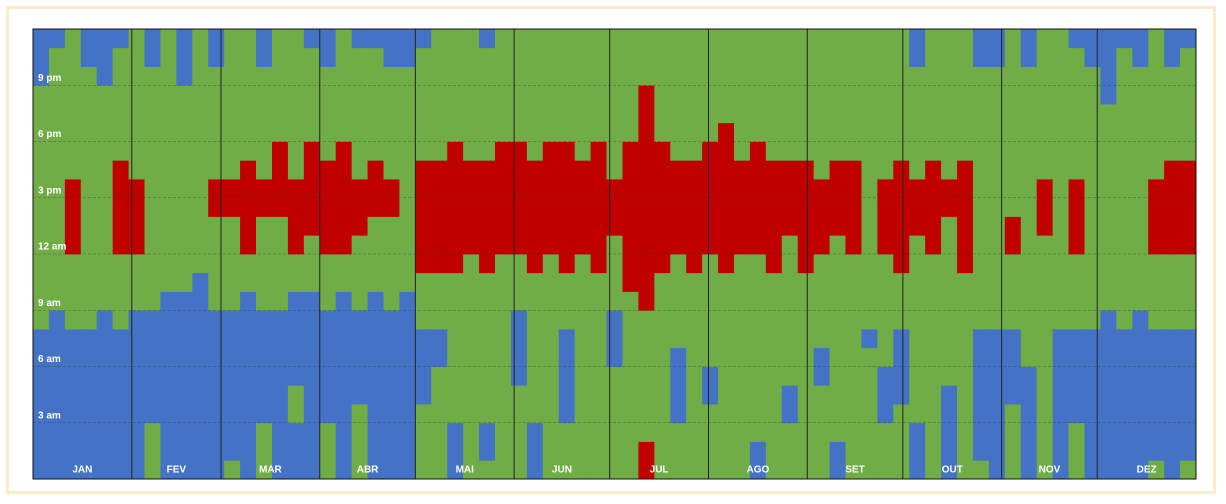 The image size is (1226, 504). What do you see at coordinates (49, 78) in the screenshot?
I see `y-tick-label: 9 pm` at bounding box center [49, 78].